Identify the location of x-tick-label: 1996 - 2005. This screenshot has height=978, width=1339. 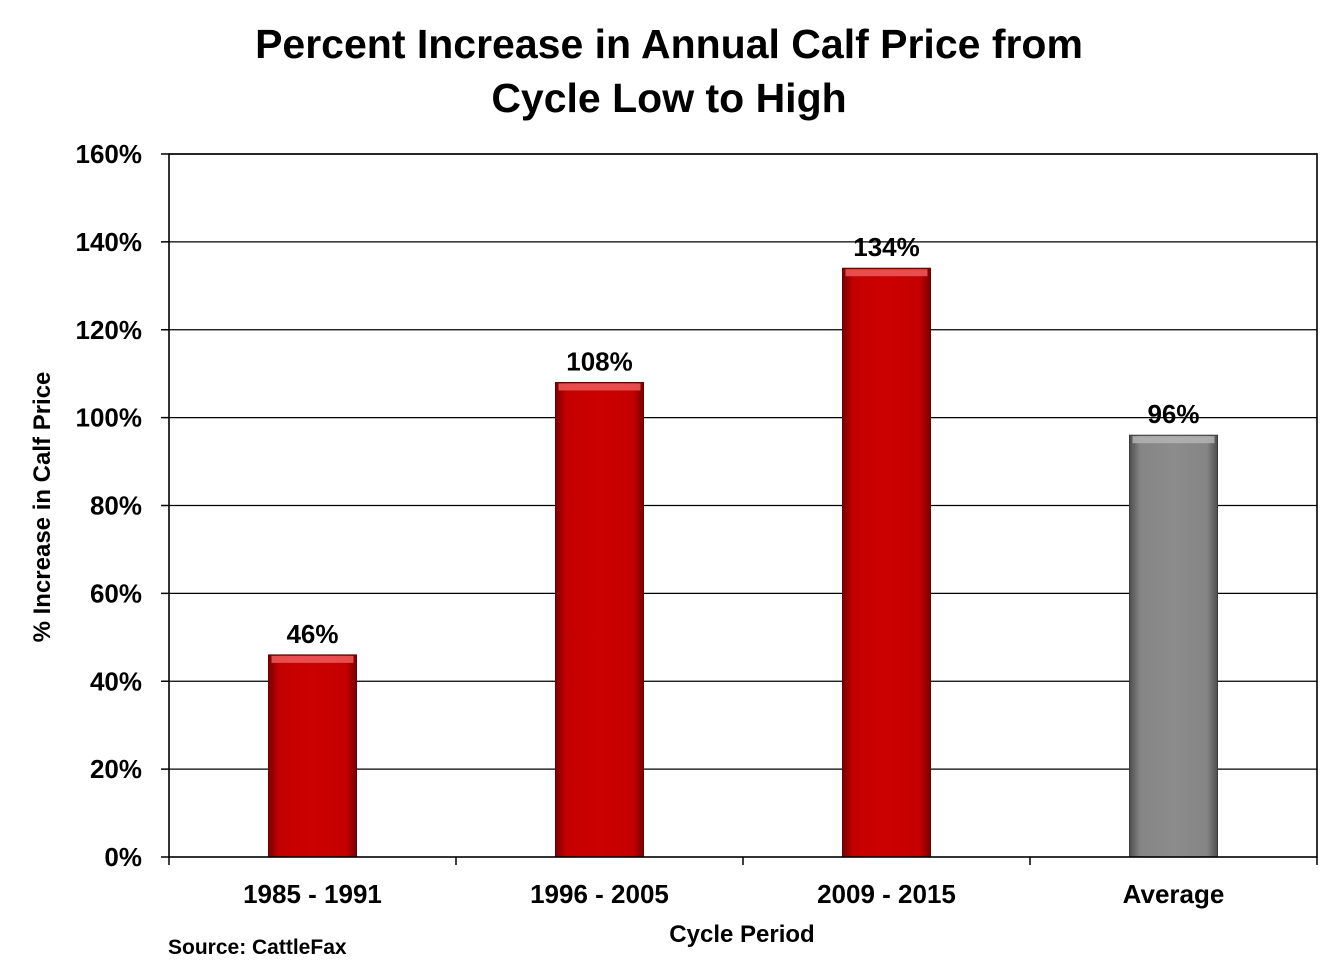
(599, 894).